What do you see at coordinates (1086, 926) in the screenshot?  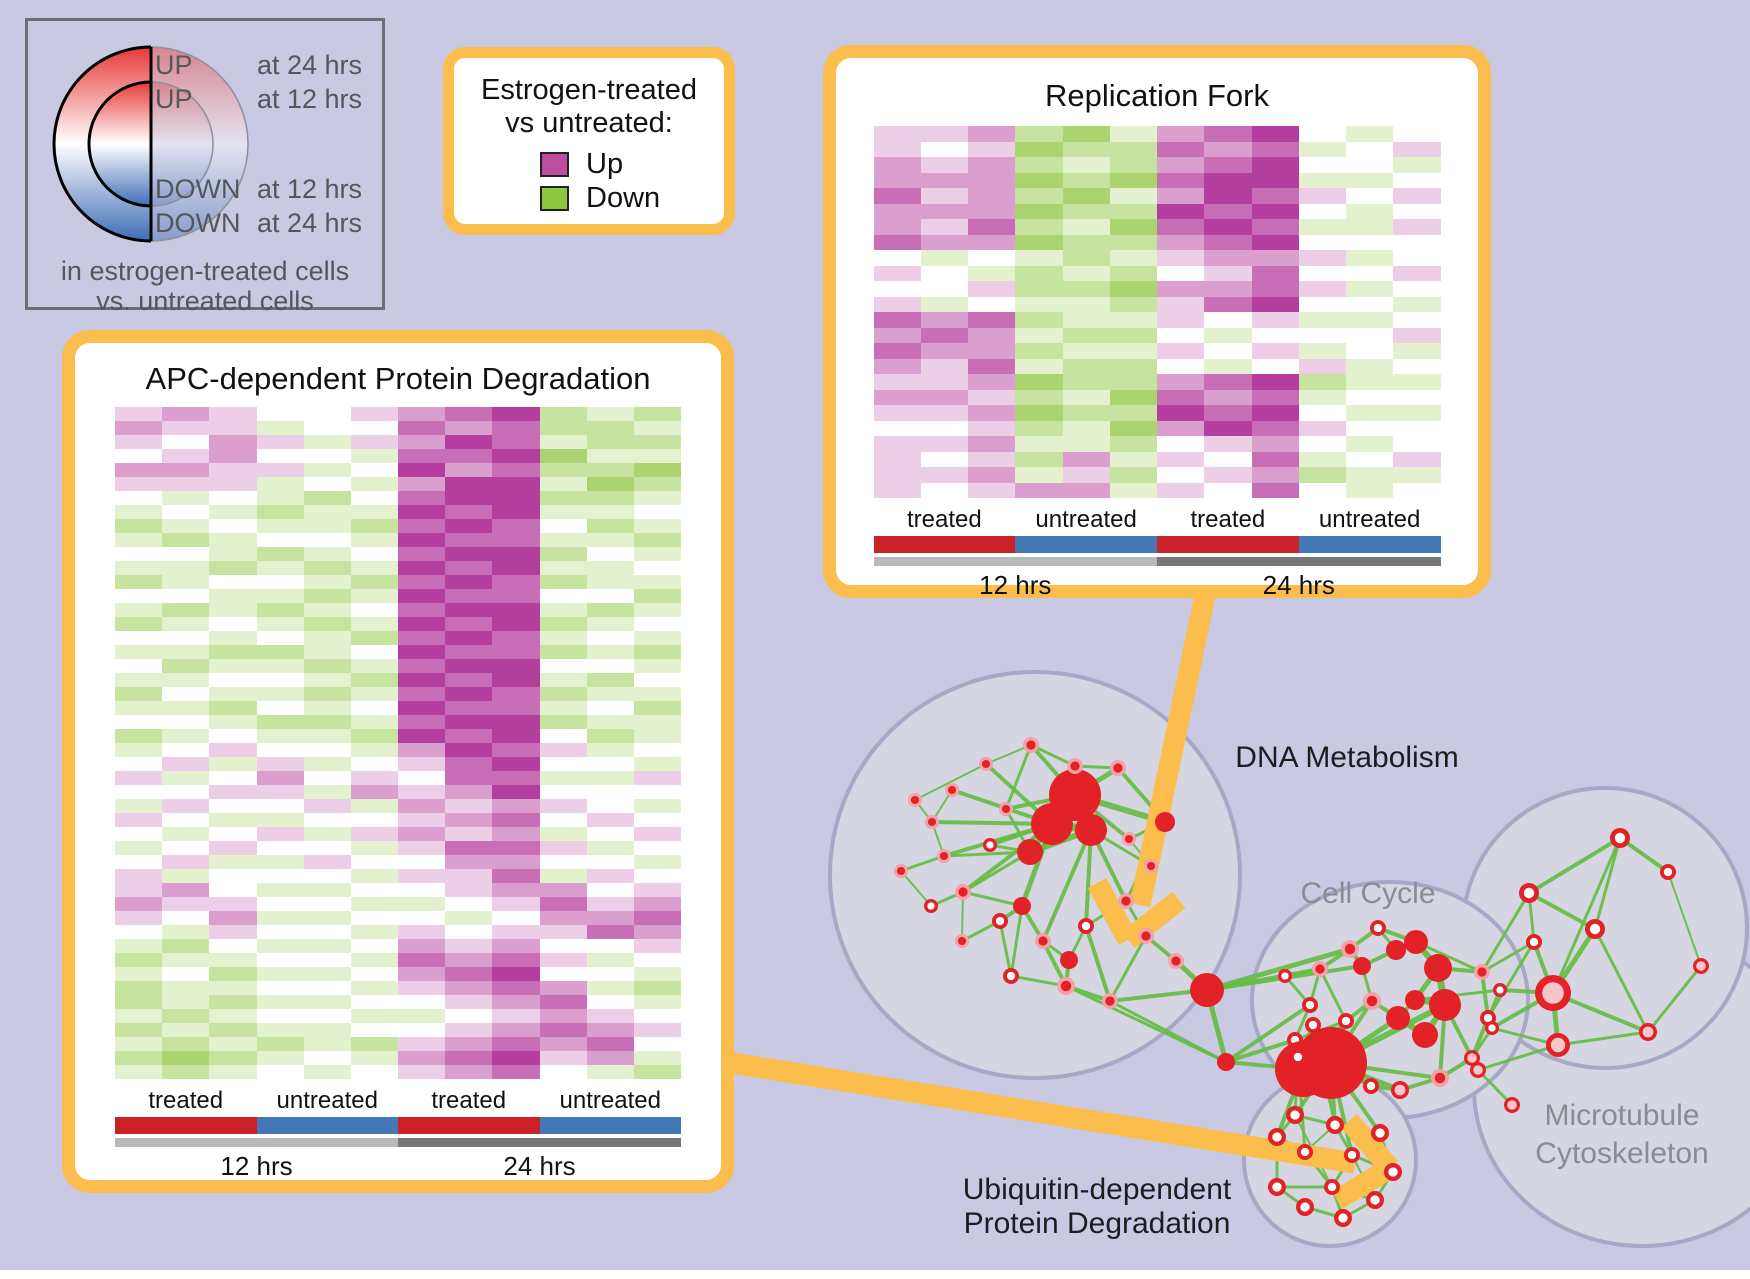 I see `network-node-core-d16` at bounding box center [1086, 926].